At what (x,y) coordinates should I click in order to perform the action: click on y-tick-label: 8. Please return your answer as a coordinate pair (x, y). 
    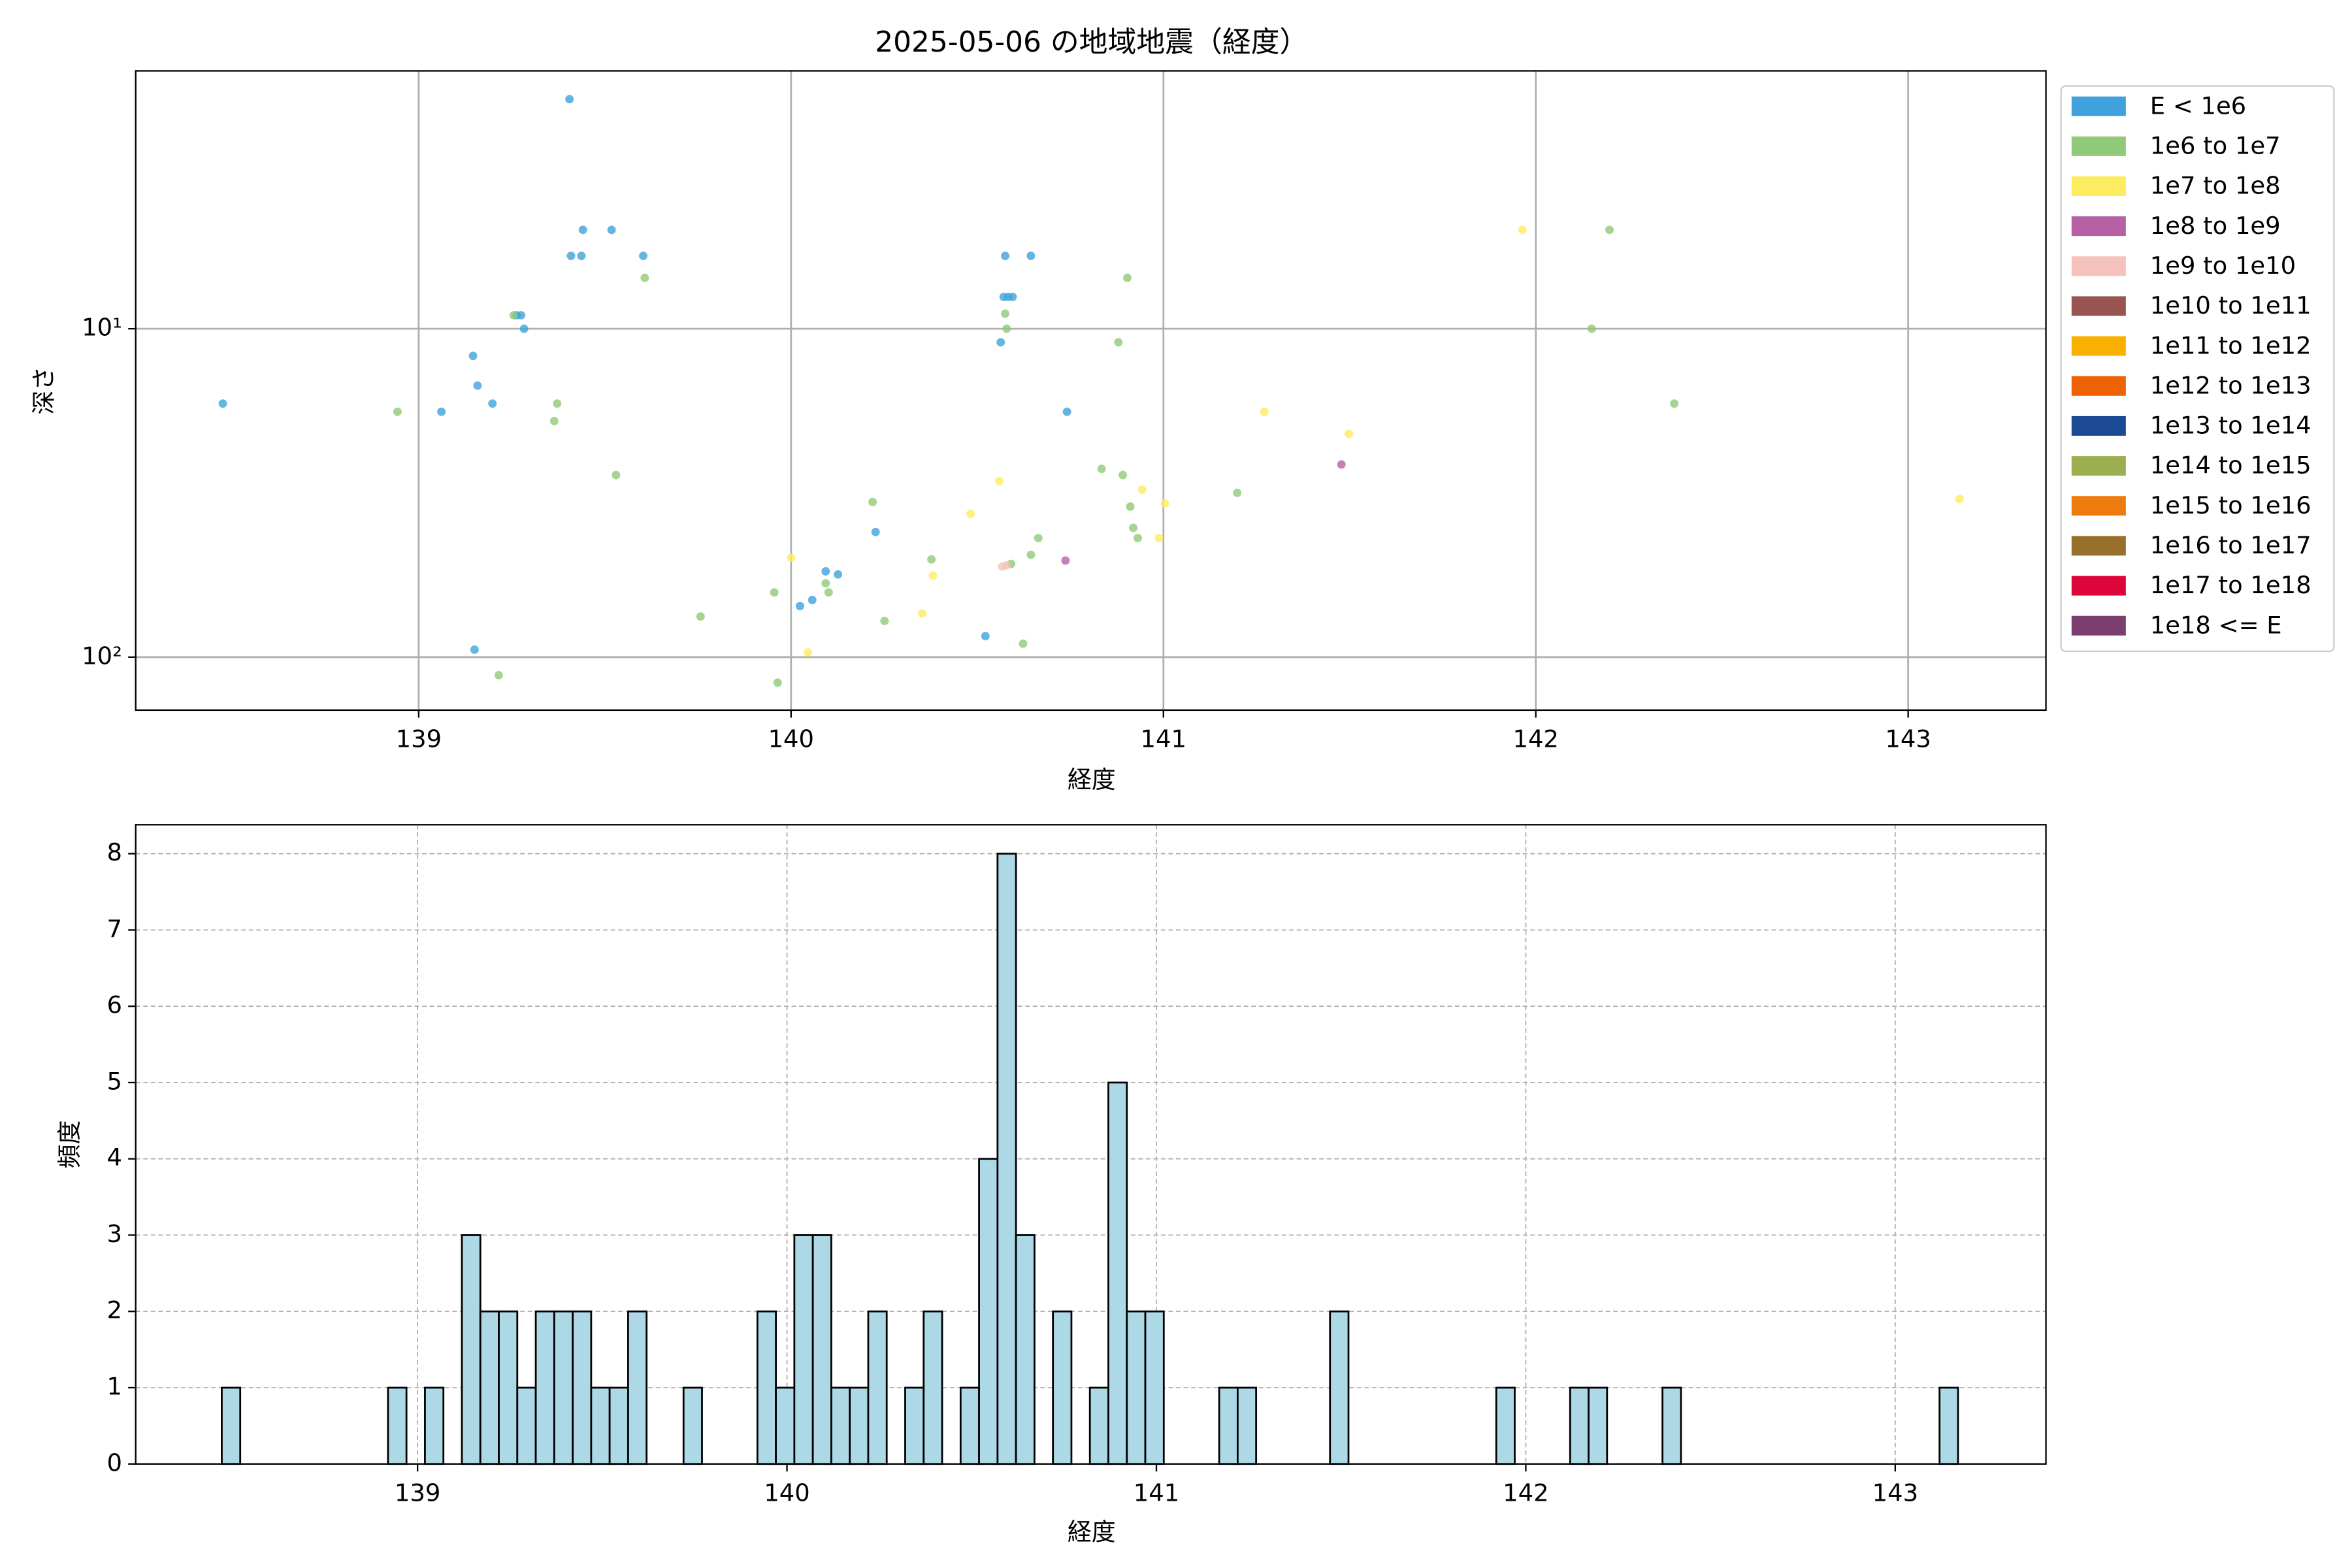
    Looking at the image, I should click on (114, 852).